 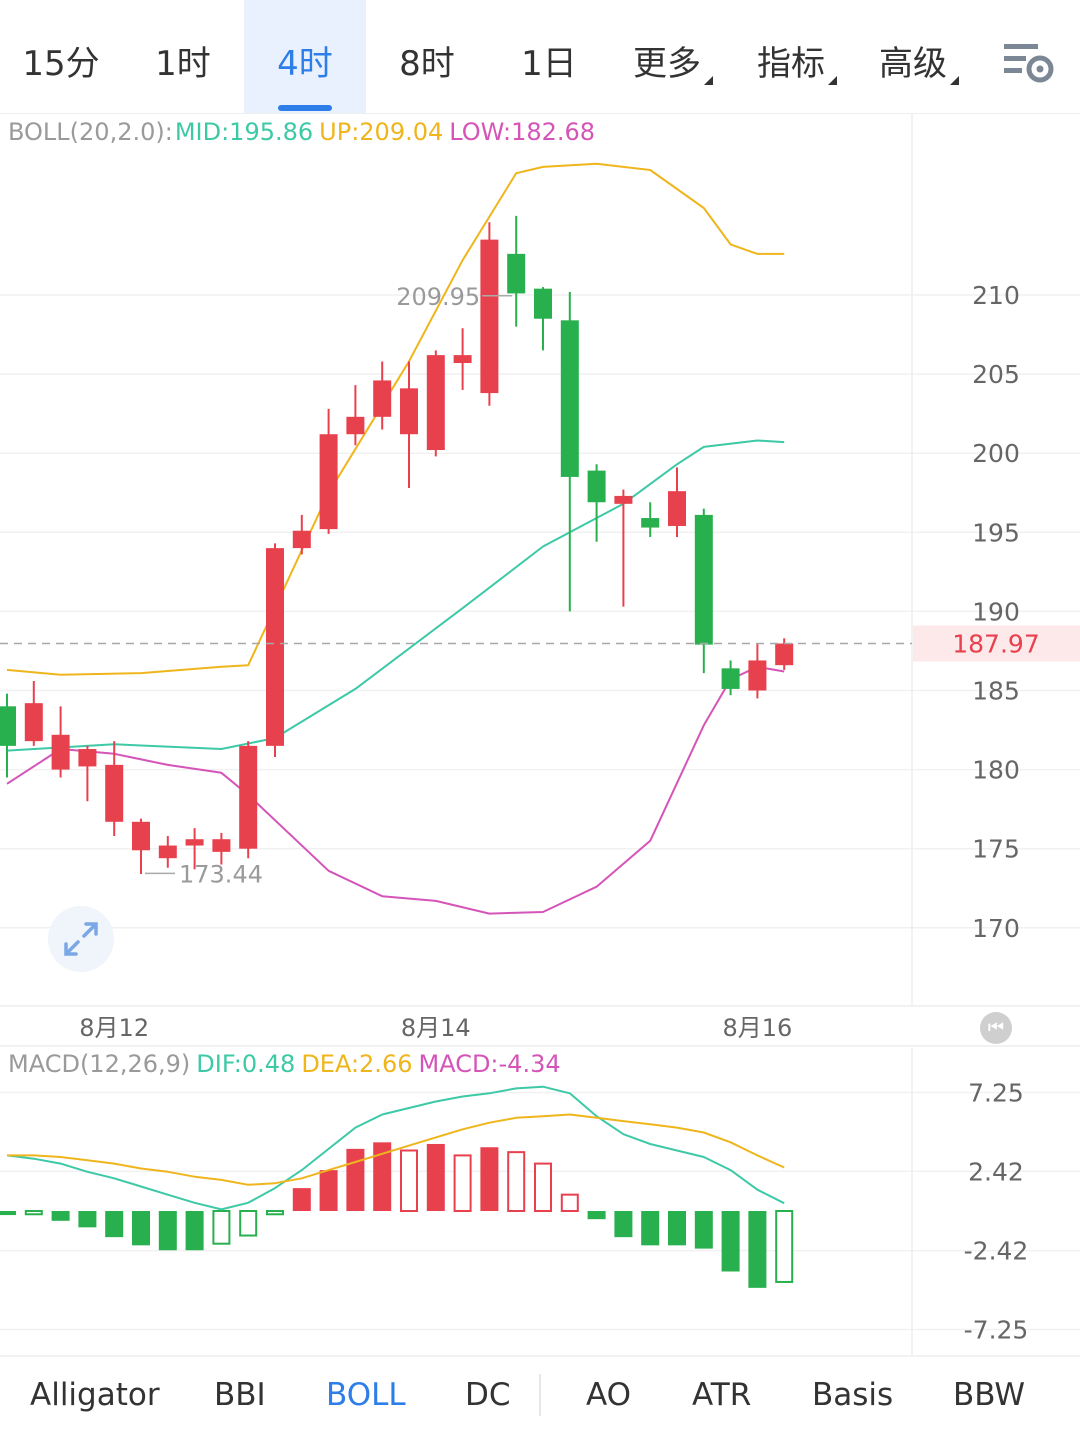 I want to click on indicator-tab-bbi: BBI, so click(x=240, y=1395).